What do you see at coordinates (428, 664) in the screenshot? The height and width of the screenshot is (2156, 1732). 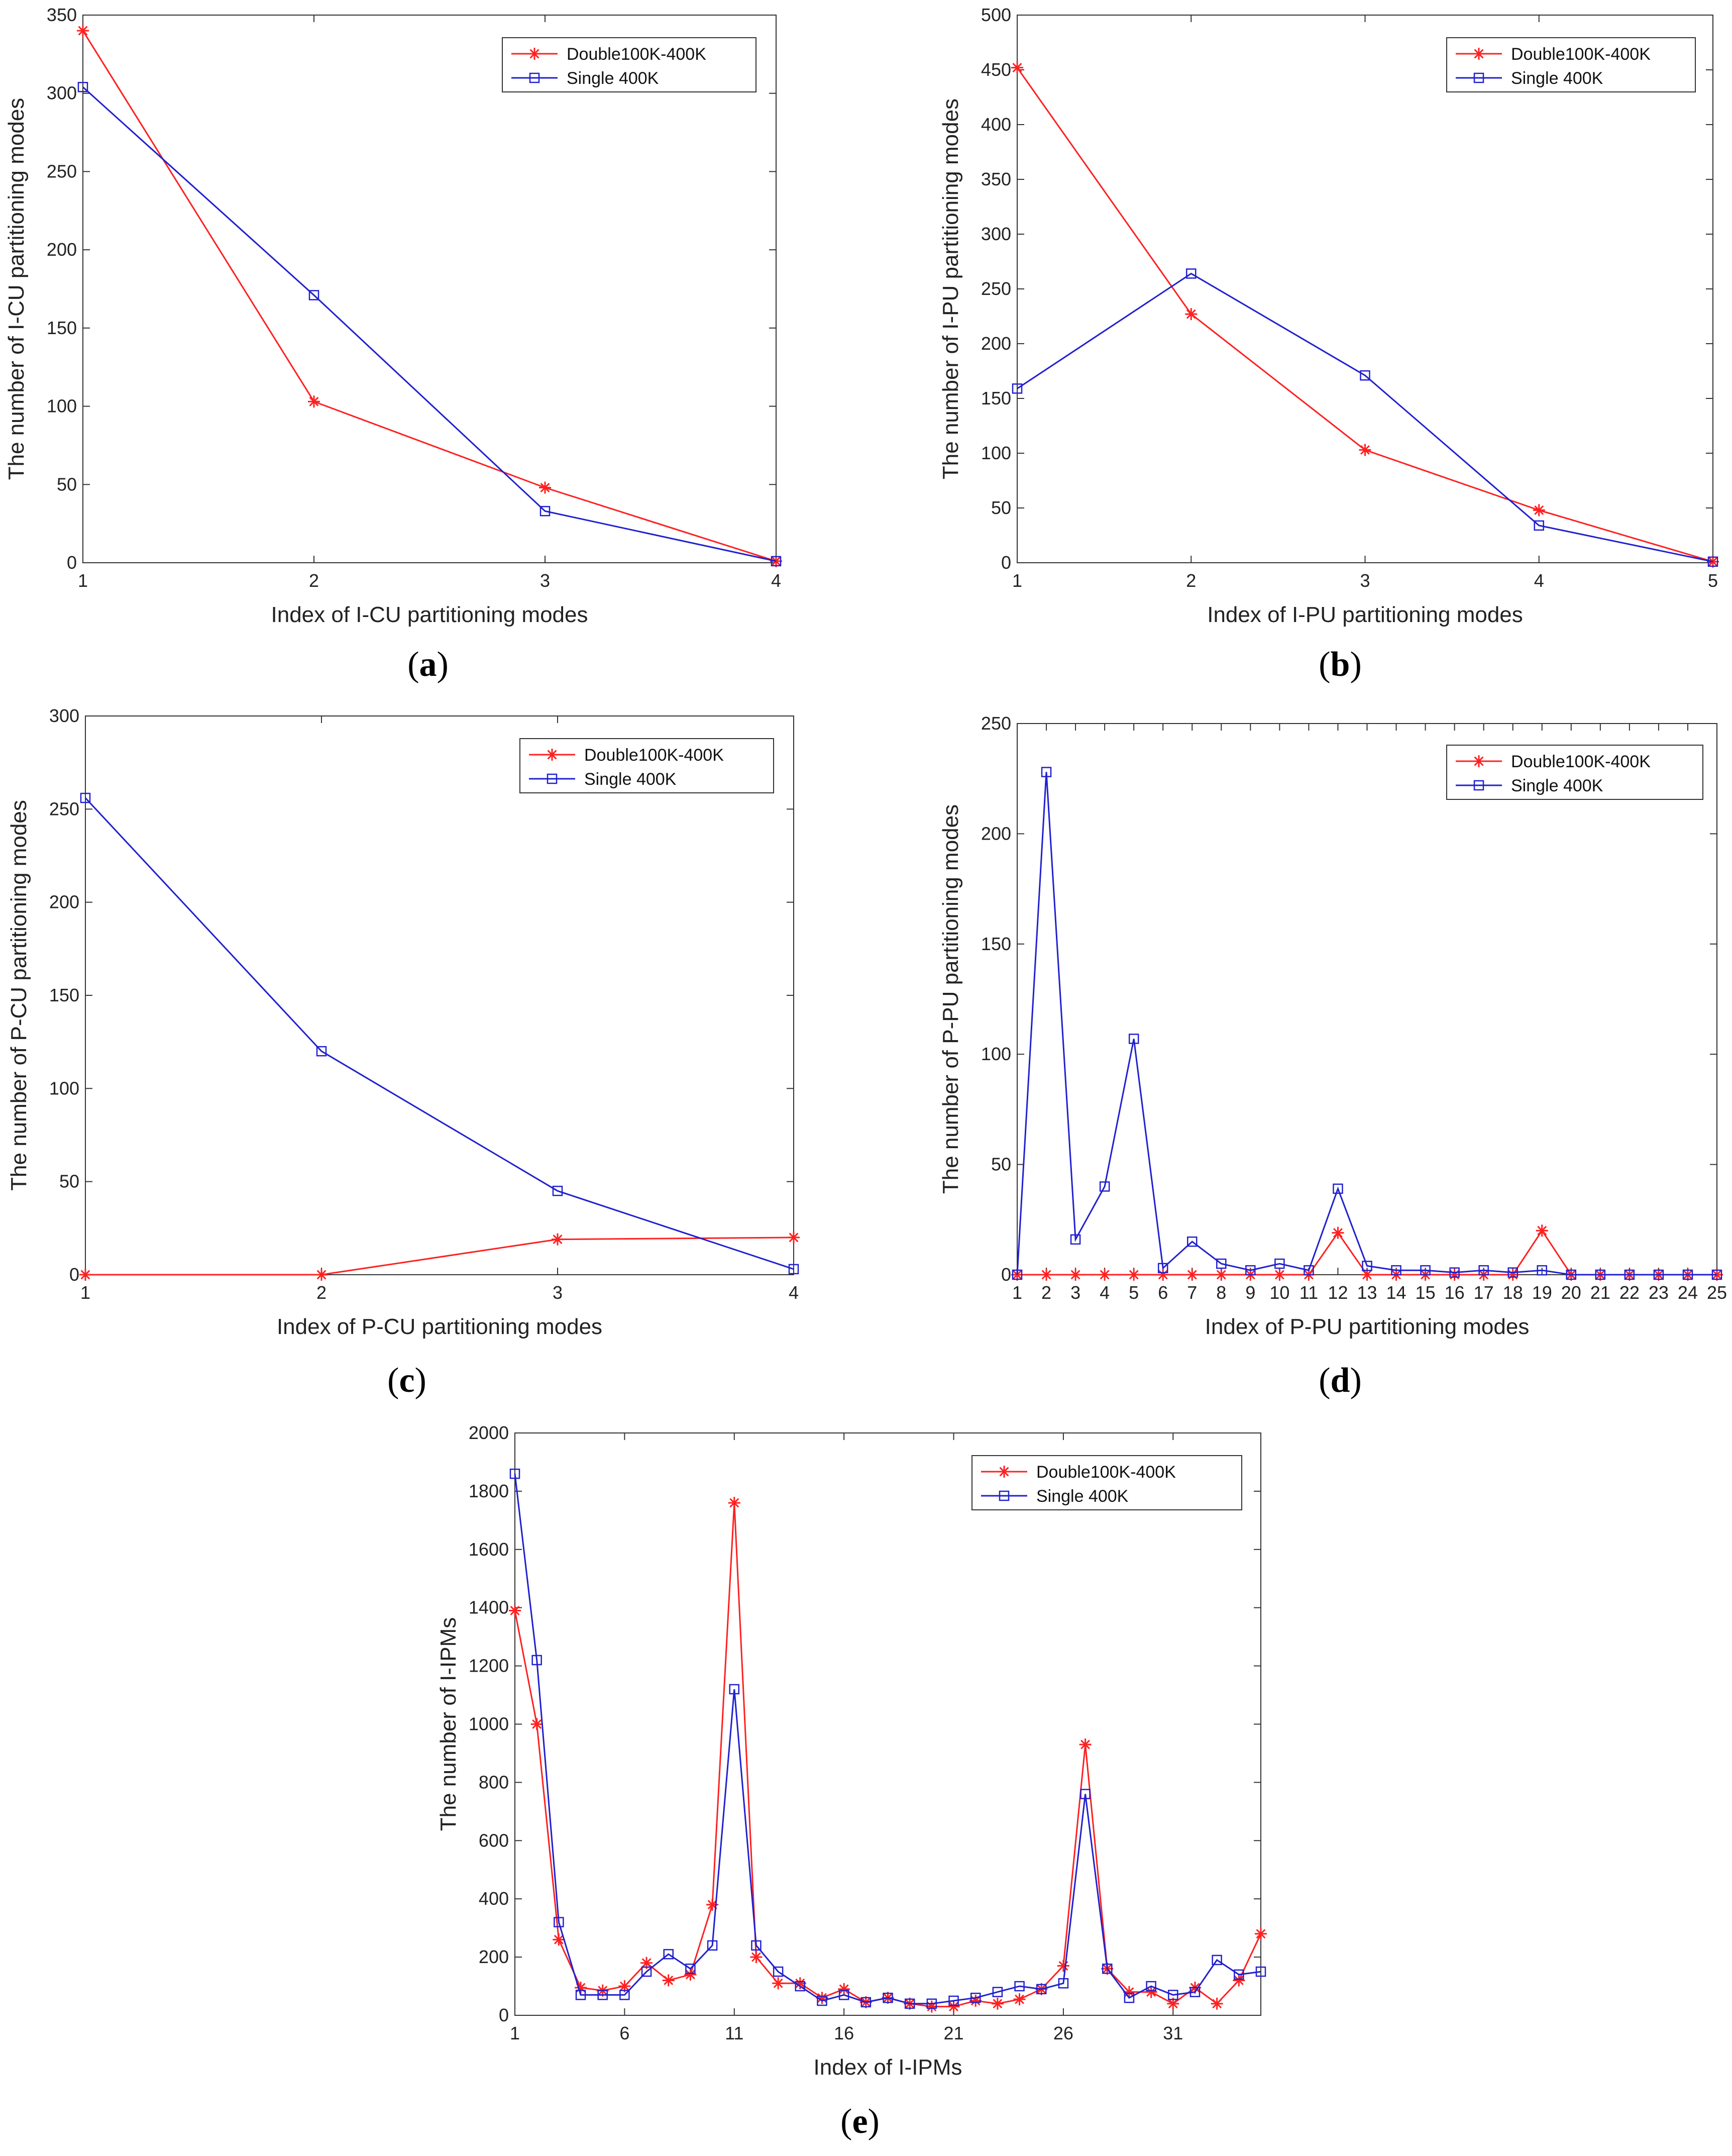 I see `panel-caption: (a)` at bounding box center [428, 664].